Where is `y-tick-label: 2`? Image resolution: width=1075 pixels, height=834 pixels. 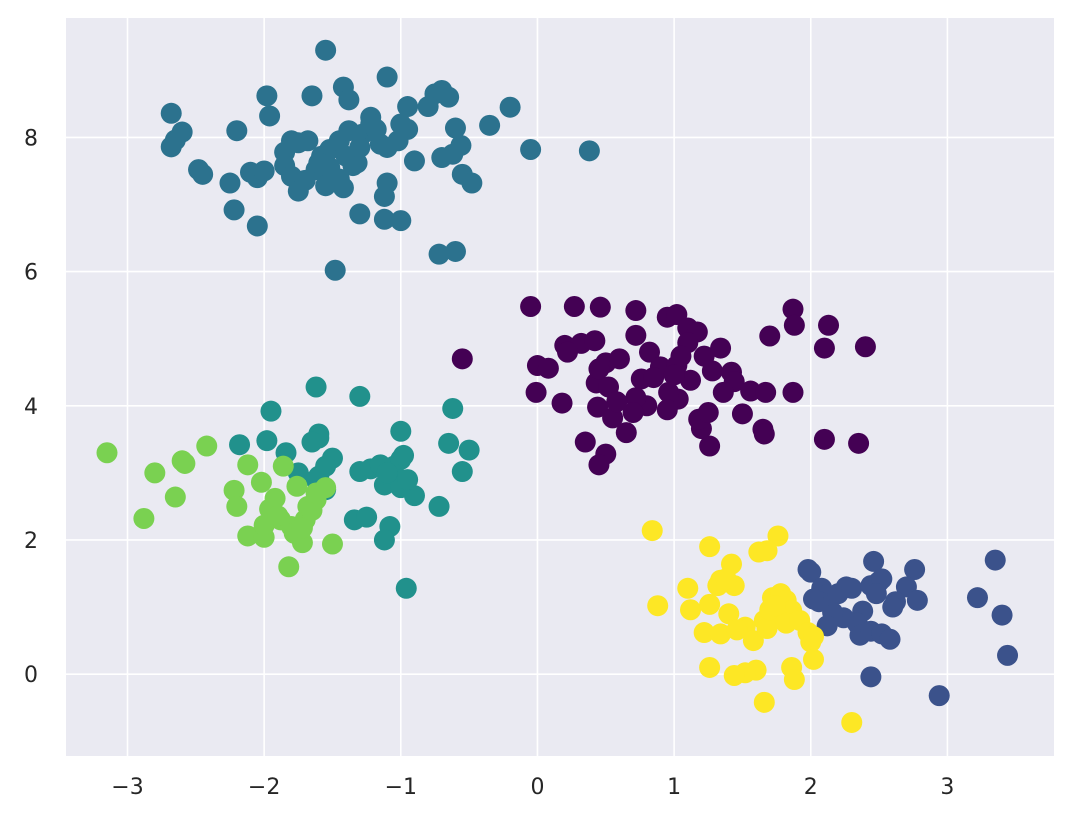 y-tick-label: 2 is located at coordinates (31, 541).